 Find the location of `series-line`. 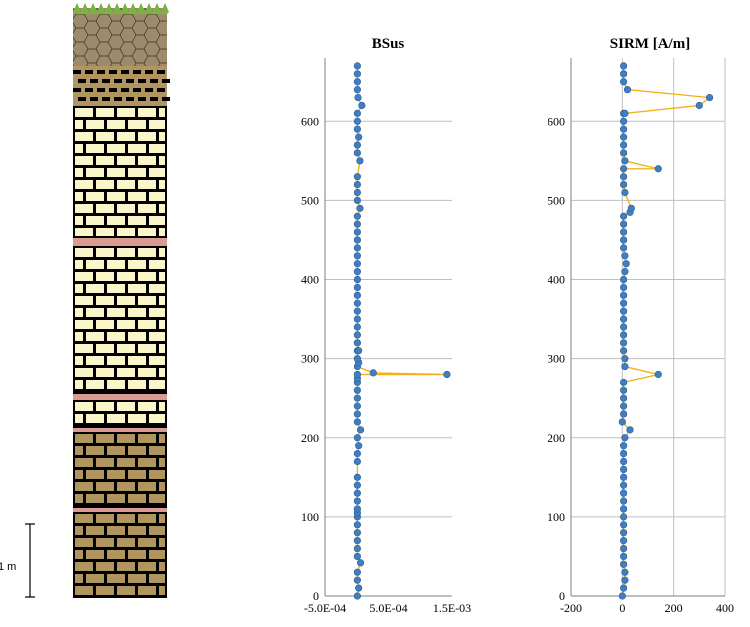

series-line is located at coordinates (666, 331).